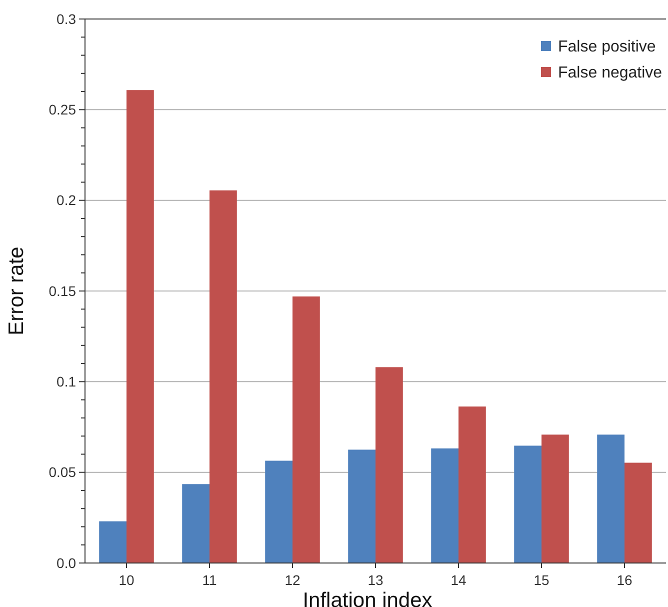  I want to click on x-tick-label: 10, so click(126, 580).